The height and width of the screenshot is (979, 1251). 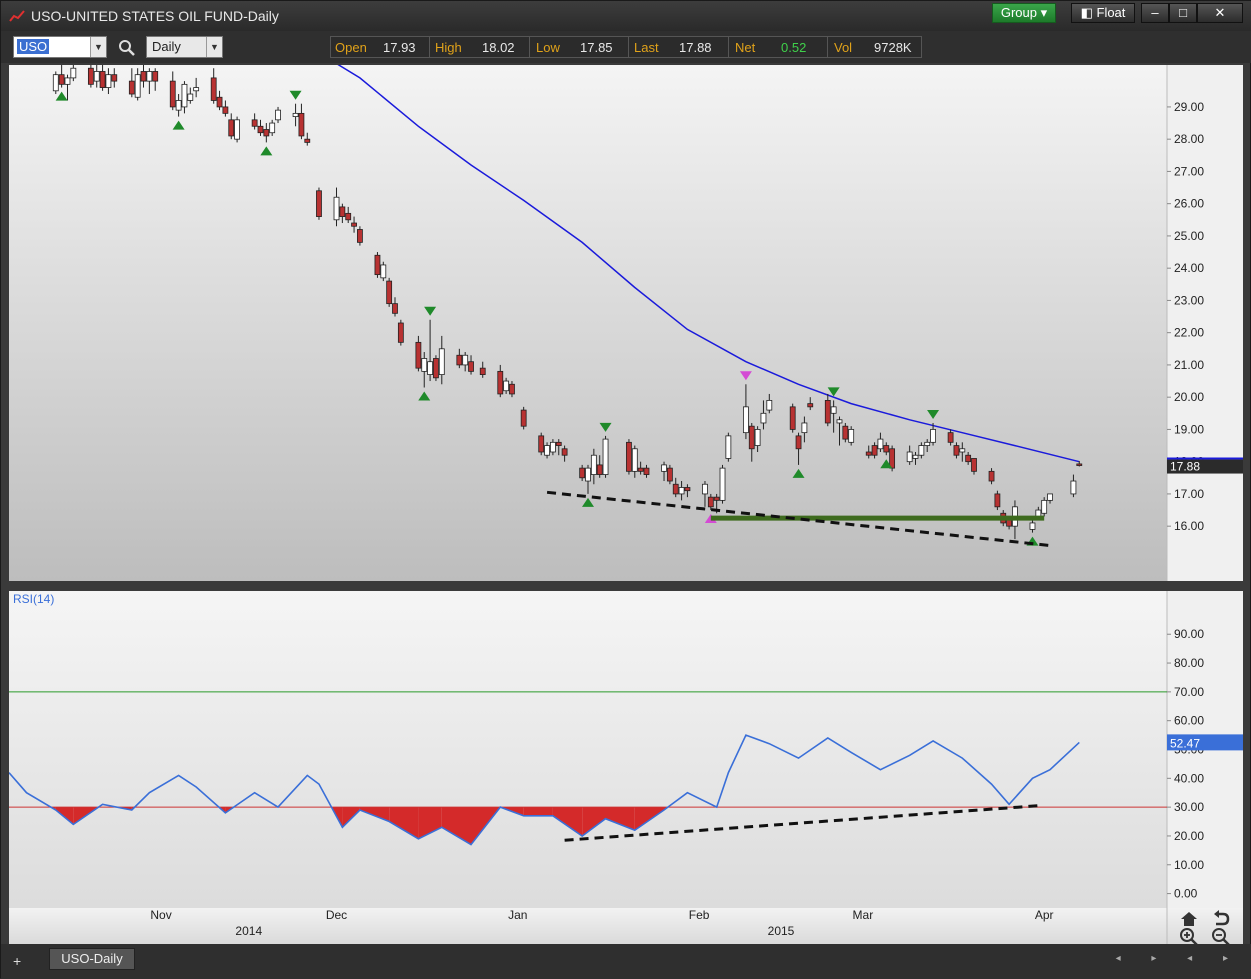 What do you see at coordinates (1221, 936) in the screenshot?
I see `zoom-out-icon` at bounding box center [1221, 936].